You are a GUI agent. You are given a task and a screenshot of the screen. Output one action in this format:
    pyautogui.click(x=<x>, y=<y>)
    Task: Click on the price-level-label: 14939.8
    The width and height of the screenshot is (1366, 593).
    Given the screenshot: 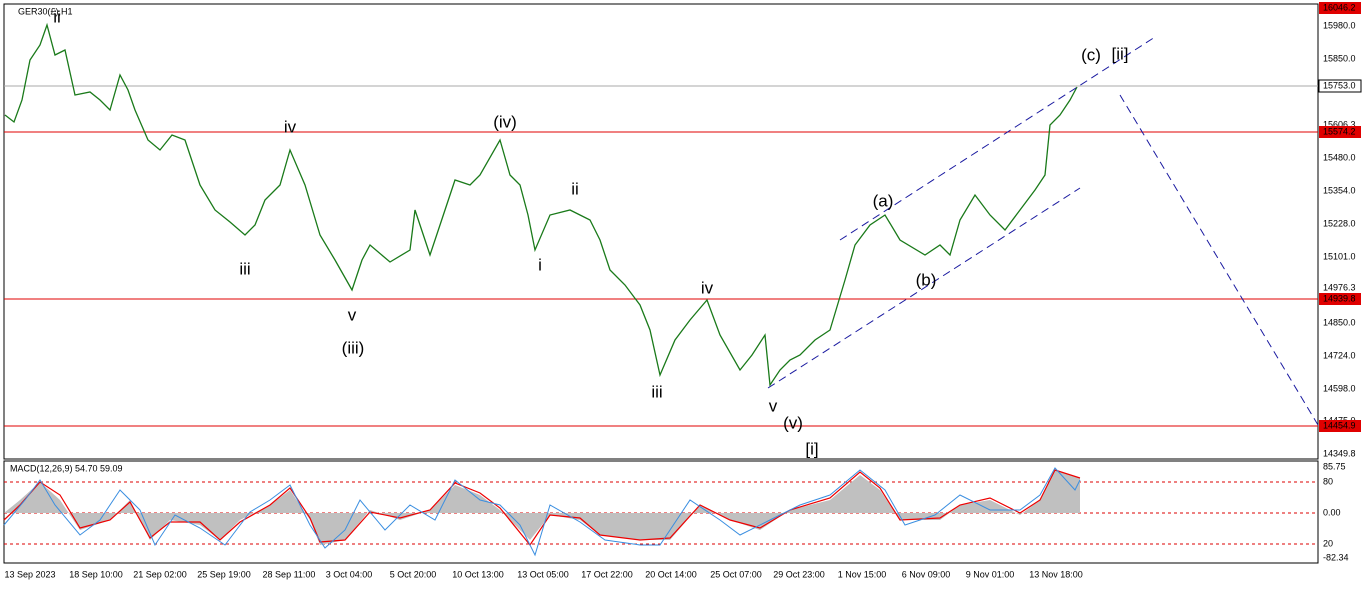 What is the action you would take?
    pyautogui.click(x=1339, y=298)
    